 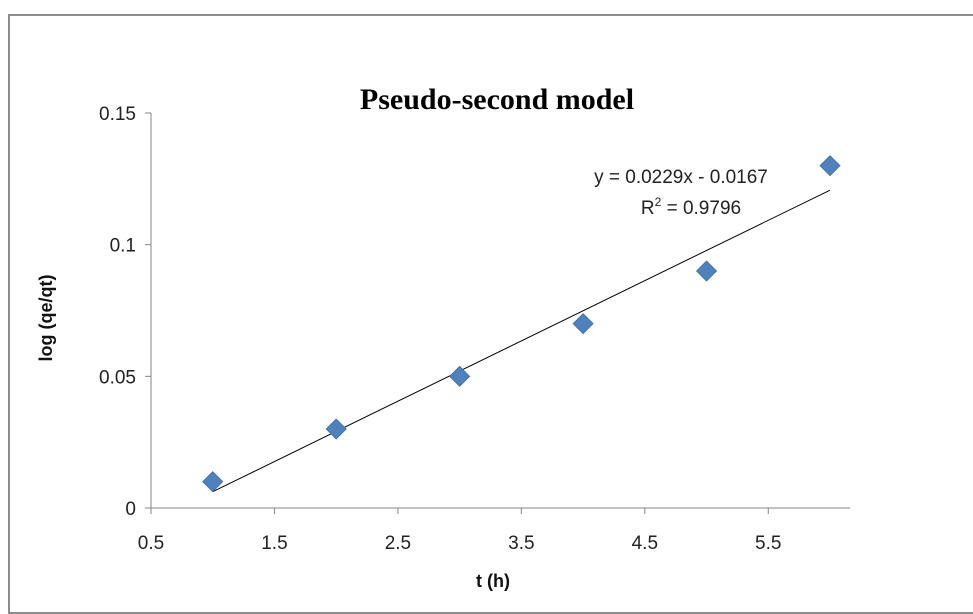 I want to click on x-tick-label: 0.5, so click(x=151, y=543).